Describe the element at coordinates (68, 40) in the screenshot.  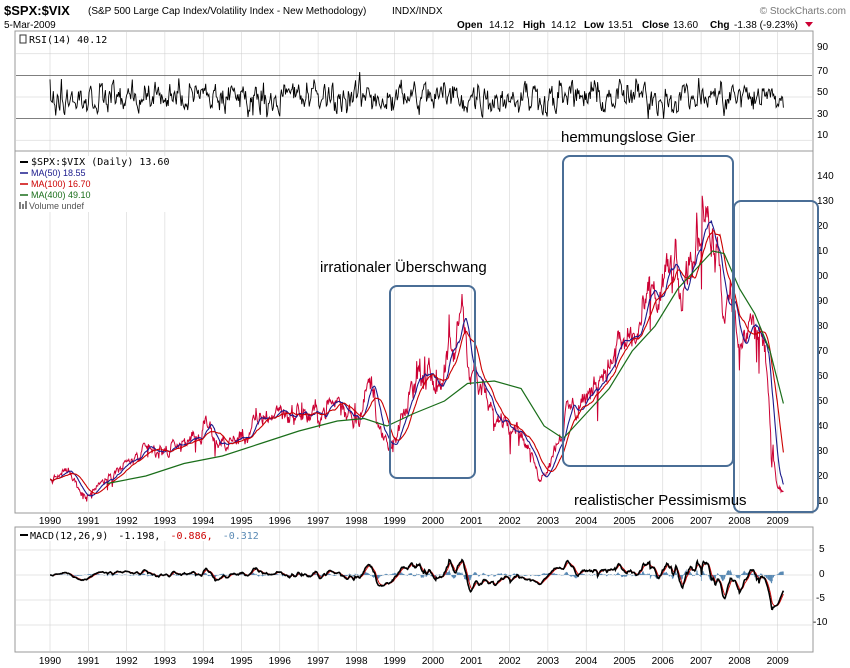
I see `rsi-legend: RSI(14) 40.12` at that location.